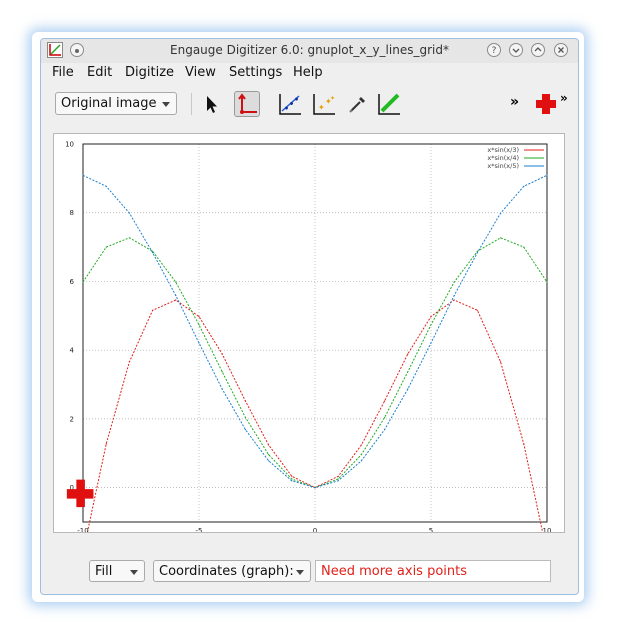 Image resolution: width=617 pixels, height=633 pixels. What do you see at coordinates (80, 493) in the screenshot?
I see `axis-point-marker` at bounding box center [80, 493].